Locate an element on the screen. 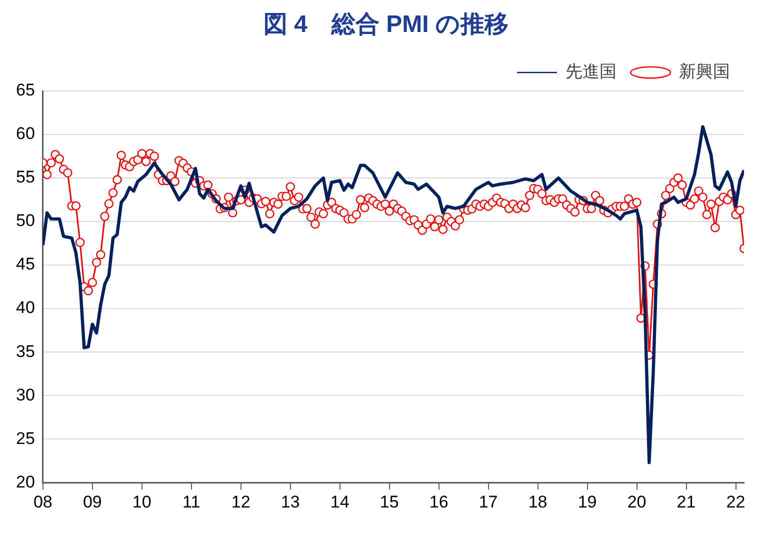 The image size is (772, 533). x-tick-label: 12 is located at coordinates (240, 502).